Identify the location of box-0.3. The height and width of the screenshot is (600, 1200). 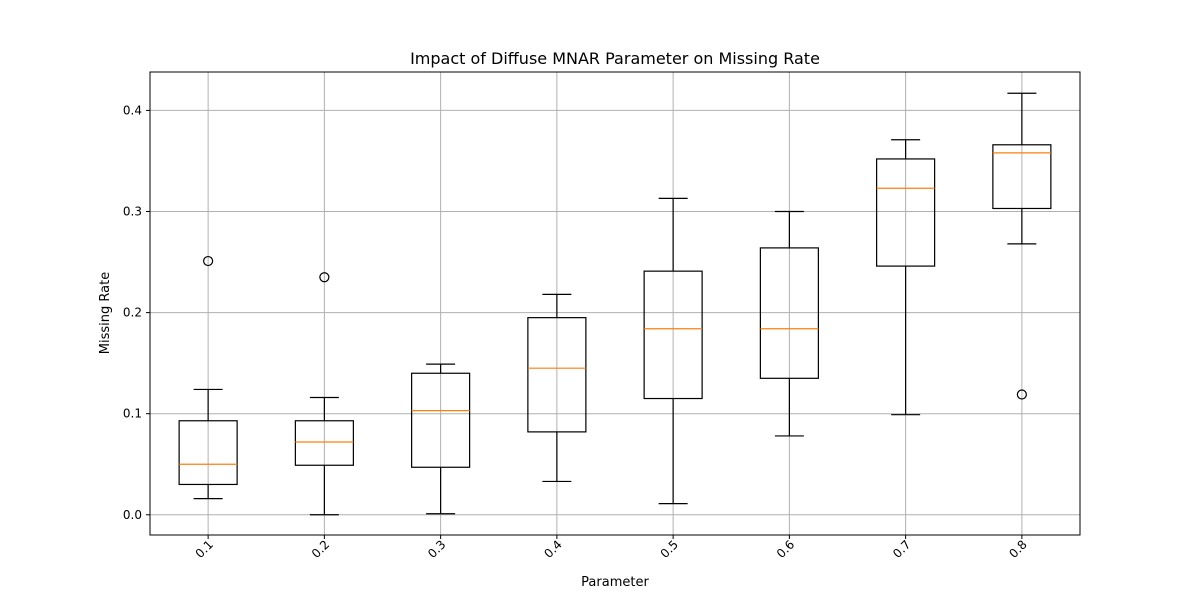
(441, 439).